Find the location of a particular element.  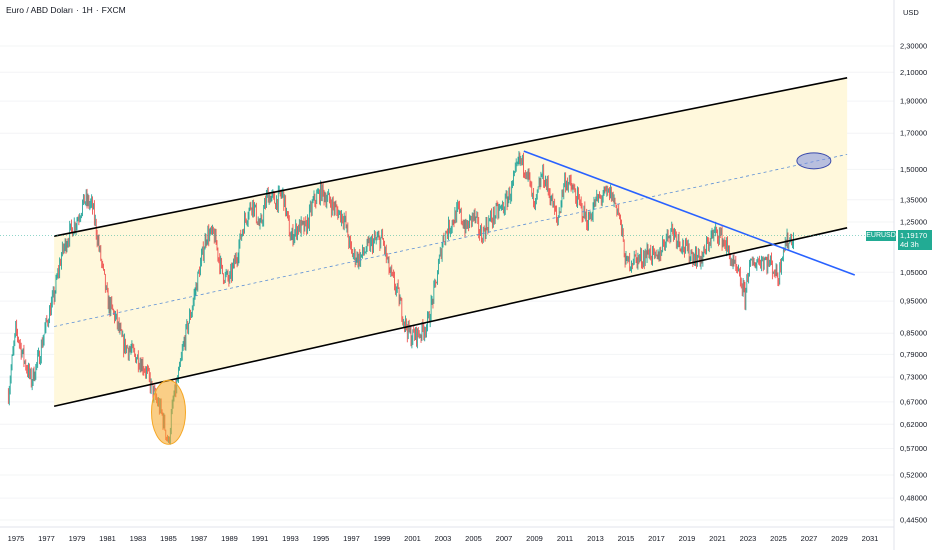

x-tick-label: 2017 is located at coordinates (656, 538).